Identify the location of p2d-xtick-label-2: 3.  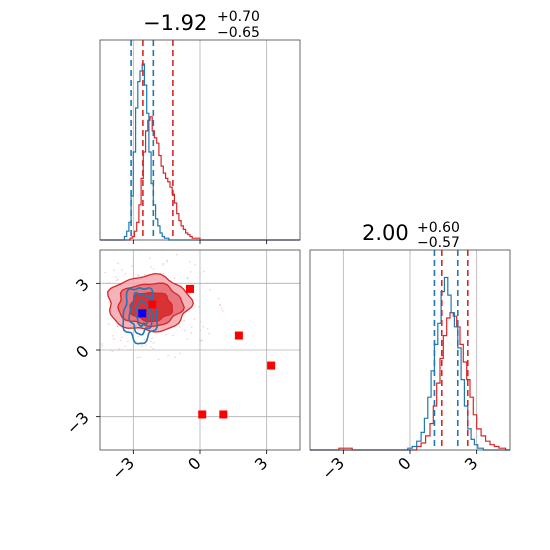
(261, 463).